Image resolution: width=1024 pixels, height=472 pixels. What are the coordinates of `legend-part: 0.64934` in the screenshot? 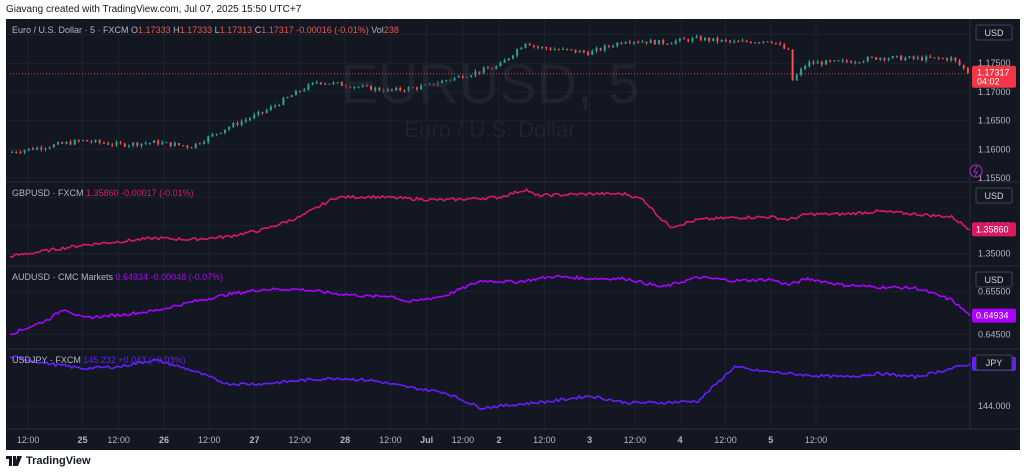 It's located at (133, 277).